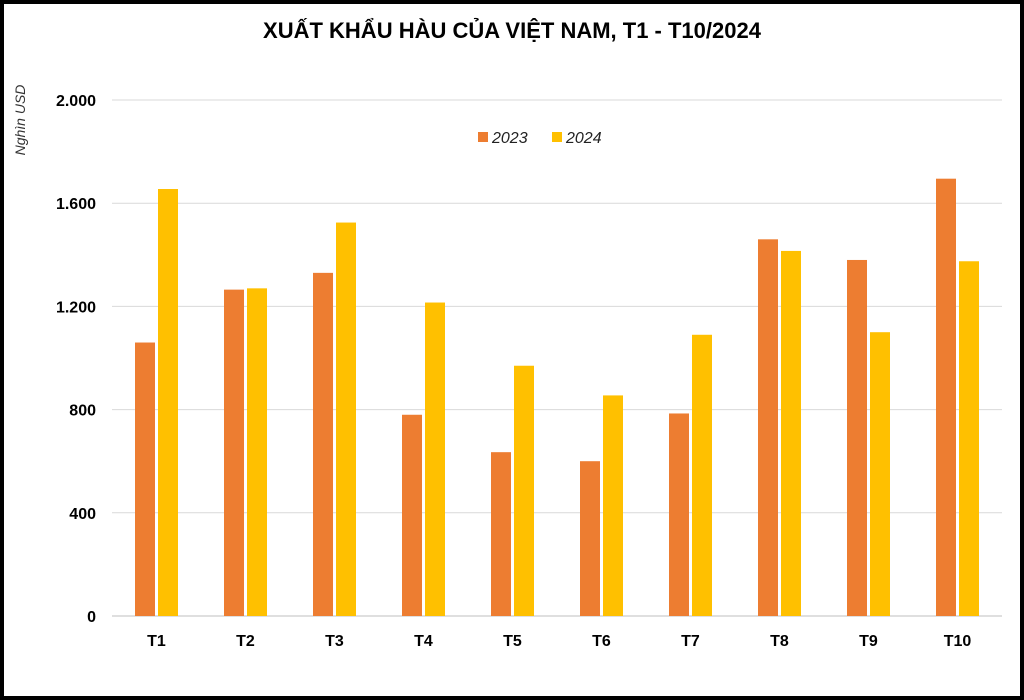 The image size is (1024, 700). Describe the element at coordinates (557, 137) in the screenshot. I see `legend-swatch-2024` at that location.